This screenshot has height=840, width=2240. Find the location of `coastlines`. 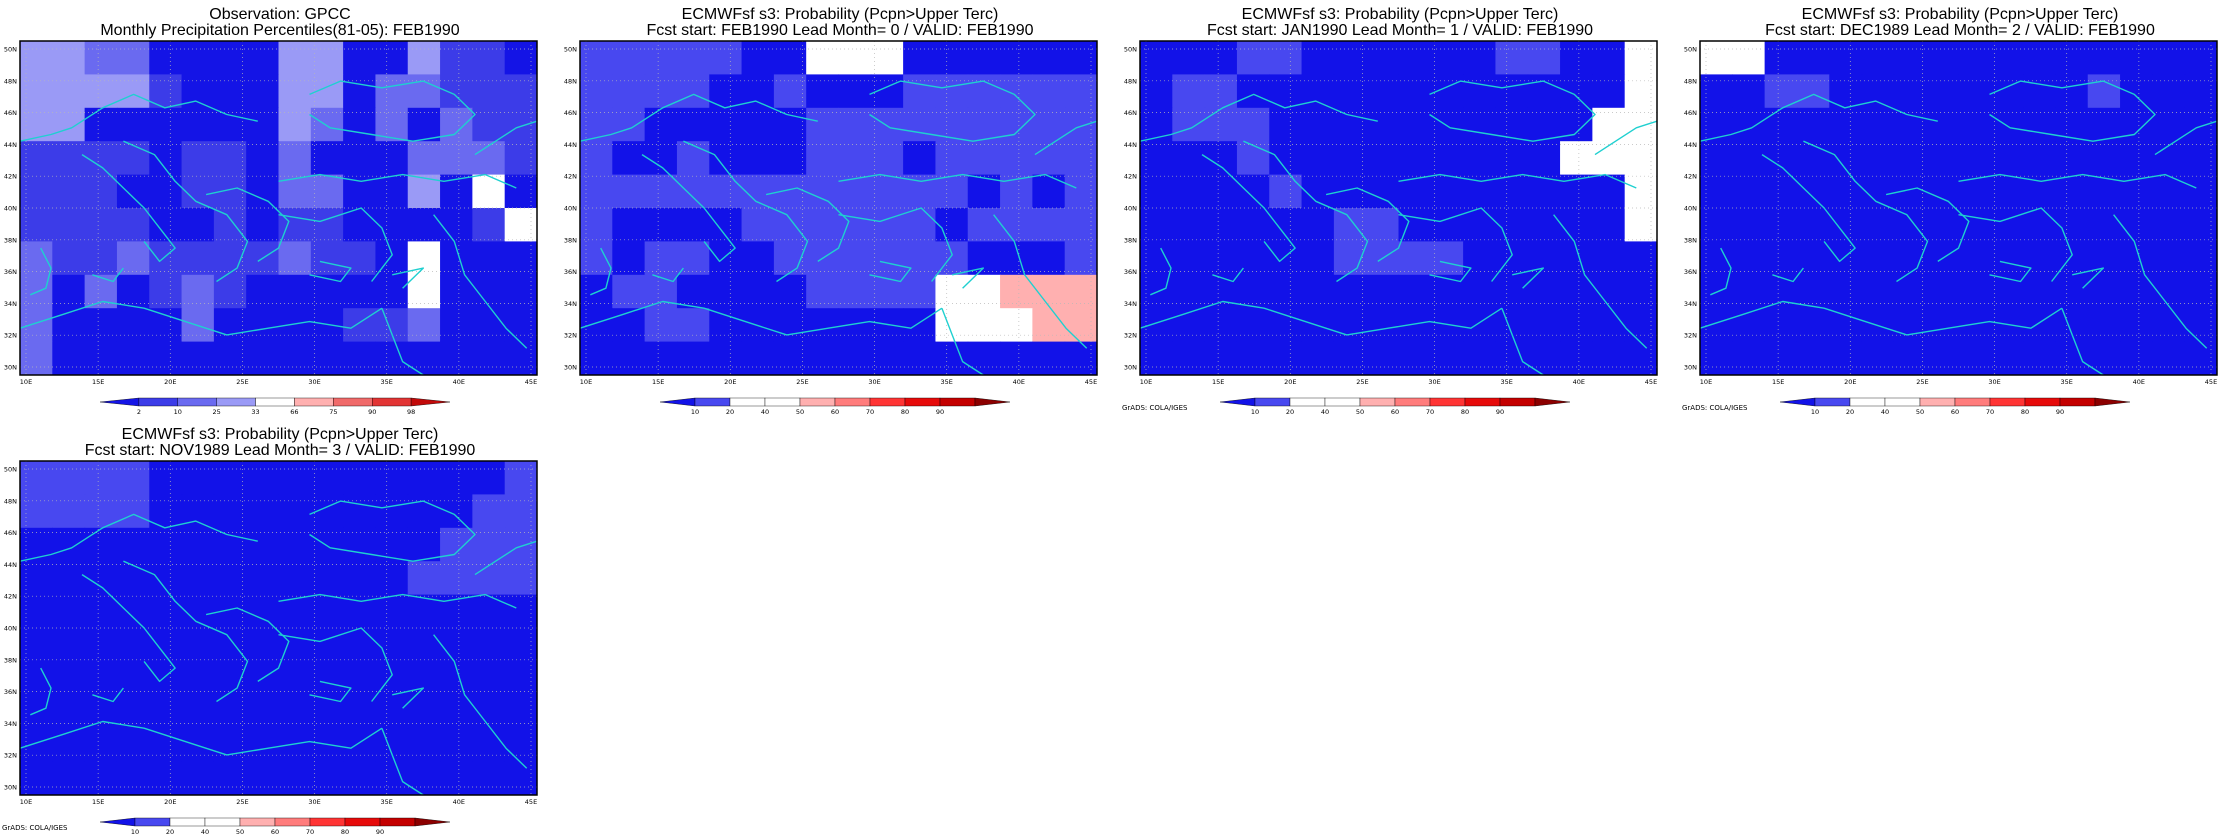

coastlines is located at coordinates (1398, 228).